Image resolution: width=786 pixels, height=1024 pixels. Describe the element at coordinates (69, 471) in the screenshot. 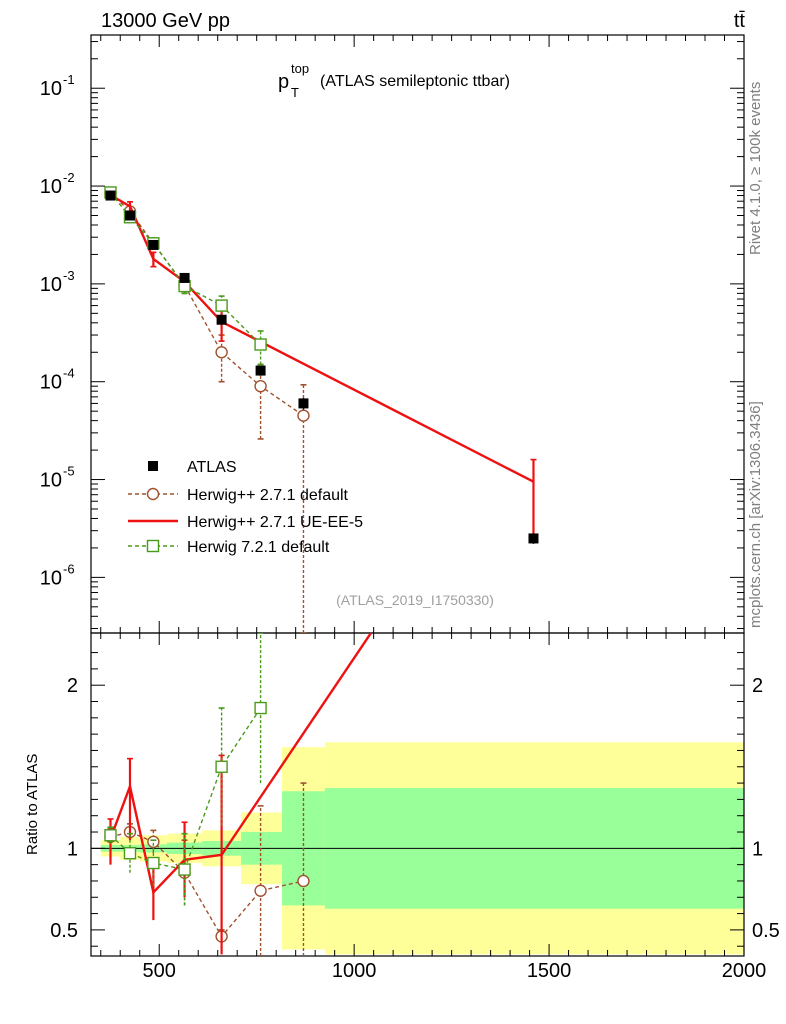

I see `y-tick-exponent: -5` at that location.